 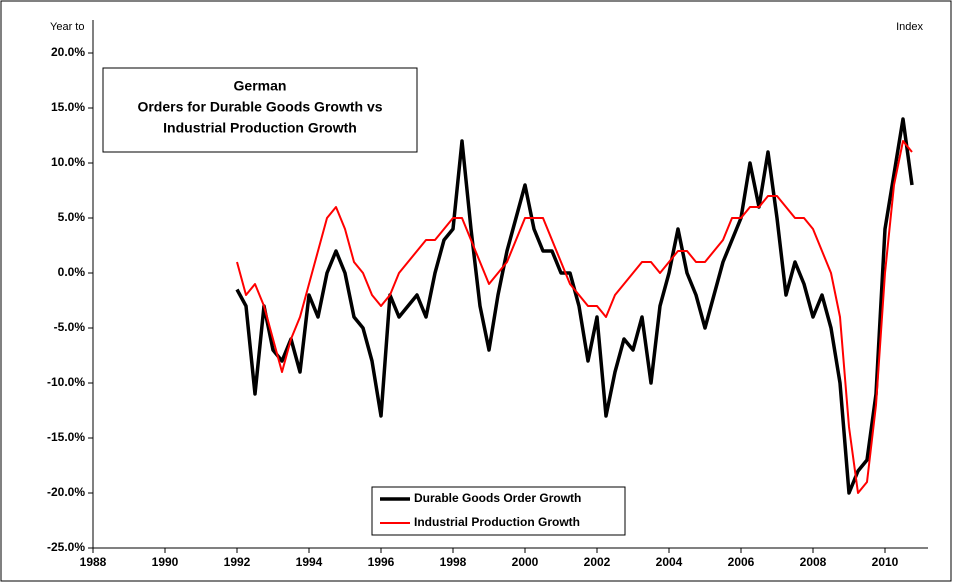 What do you see at coordinates (259, 107) in the screenshot?
I see `chart-title: Orders for Durable Goods Growth vs` at bounding box center [259, 107].